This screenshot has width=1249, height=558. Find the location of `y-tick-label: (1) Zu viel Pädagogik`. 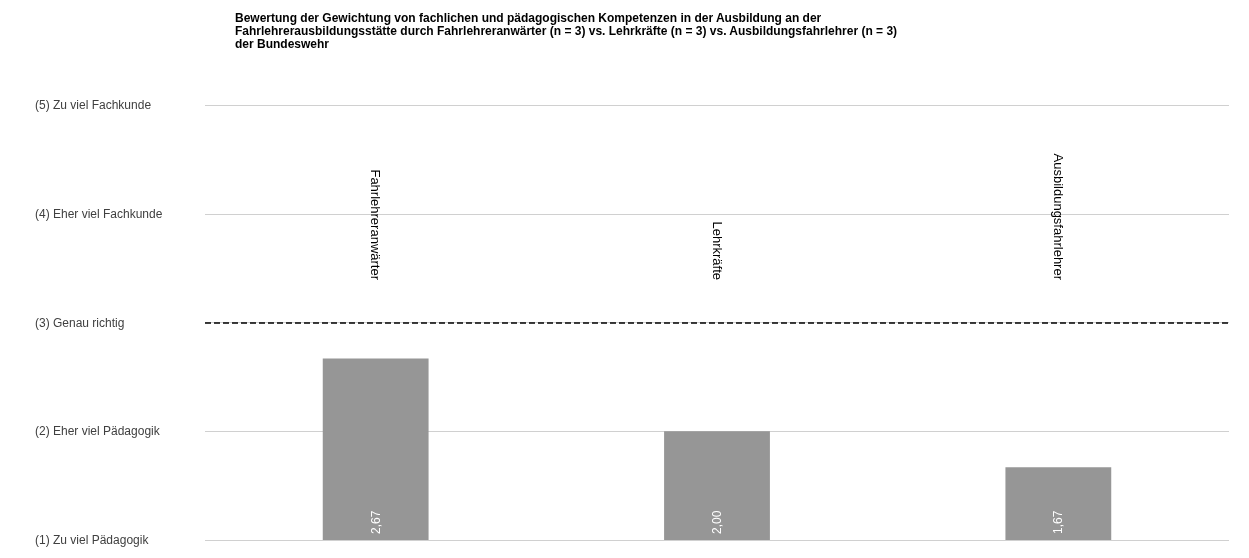

y-tick-label: (1) Zu viel Pädagogik is located at coordinates (92, 540).